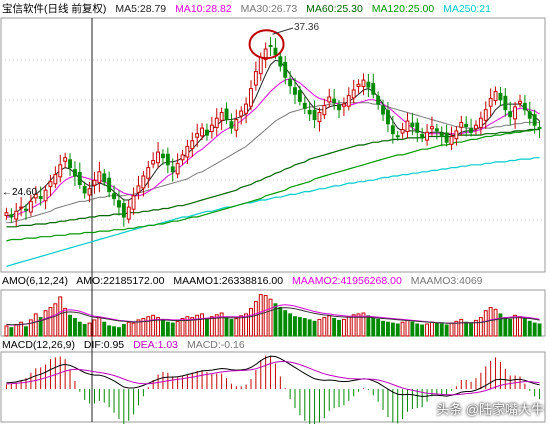 The image size is (550, 424). I want to click on high-pointer, so click(283, 31).